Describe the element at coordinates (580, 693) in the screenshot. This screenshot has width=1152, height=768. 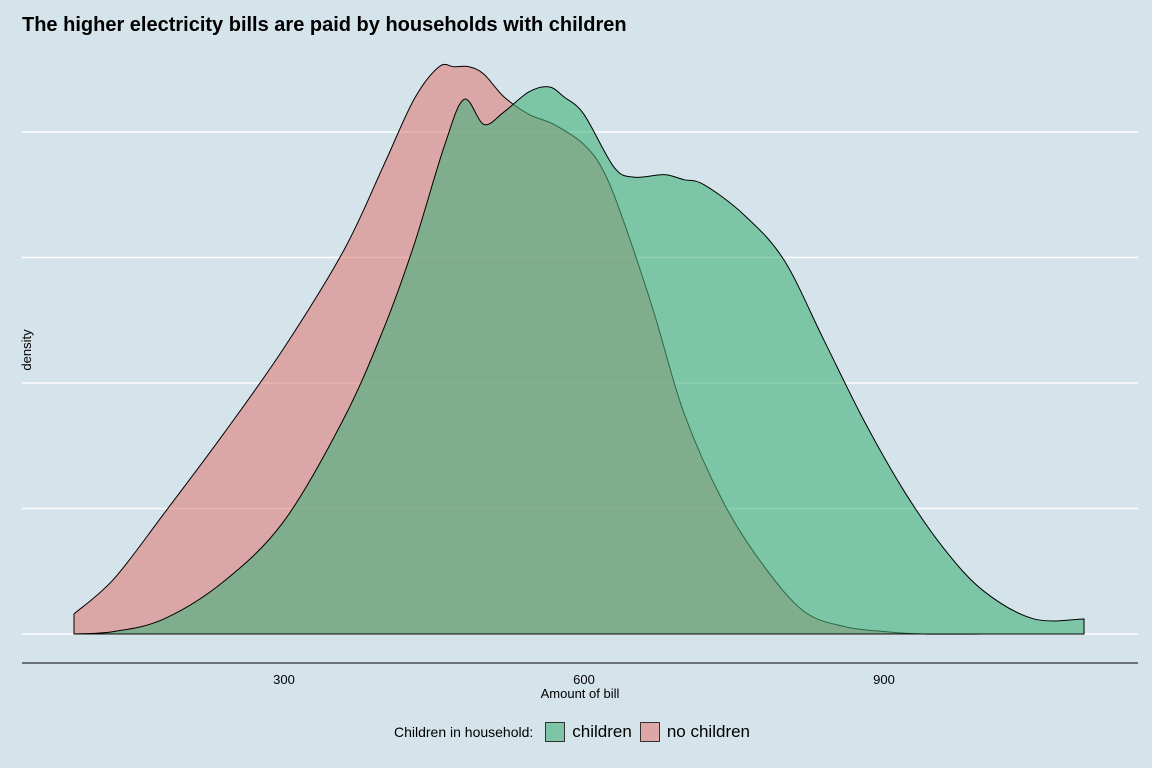
I see `x-axis-label: Amount of bill` at that location.